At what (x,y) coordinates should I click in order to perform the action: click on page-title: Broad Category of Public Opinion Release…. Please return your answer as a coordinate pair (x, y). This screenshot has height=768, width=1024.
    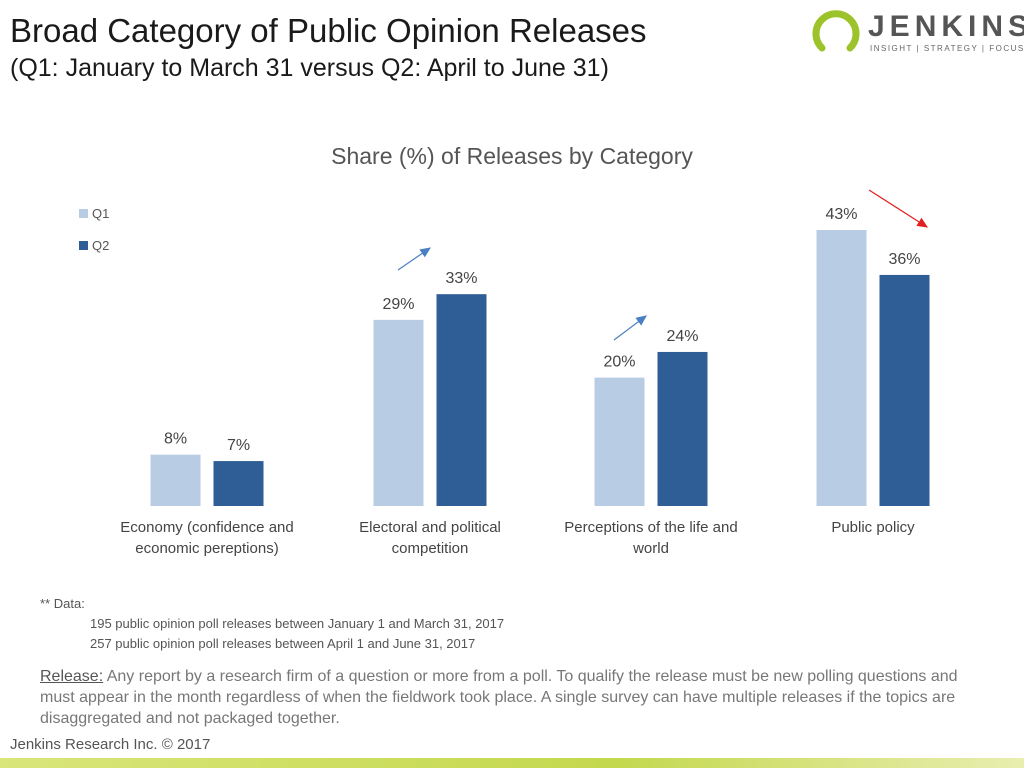
    Looking at the image, I should click on (328, 30).